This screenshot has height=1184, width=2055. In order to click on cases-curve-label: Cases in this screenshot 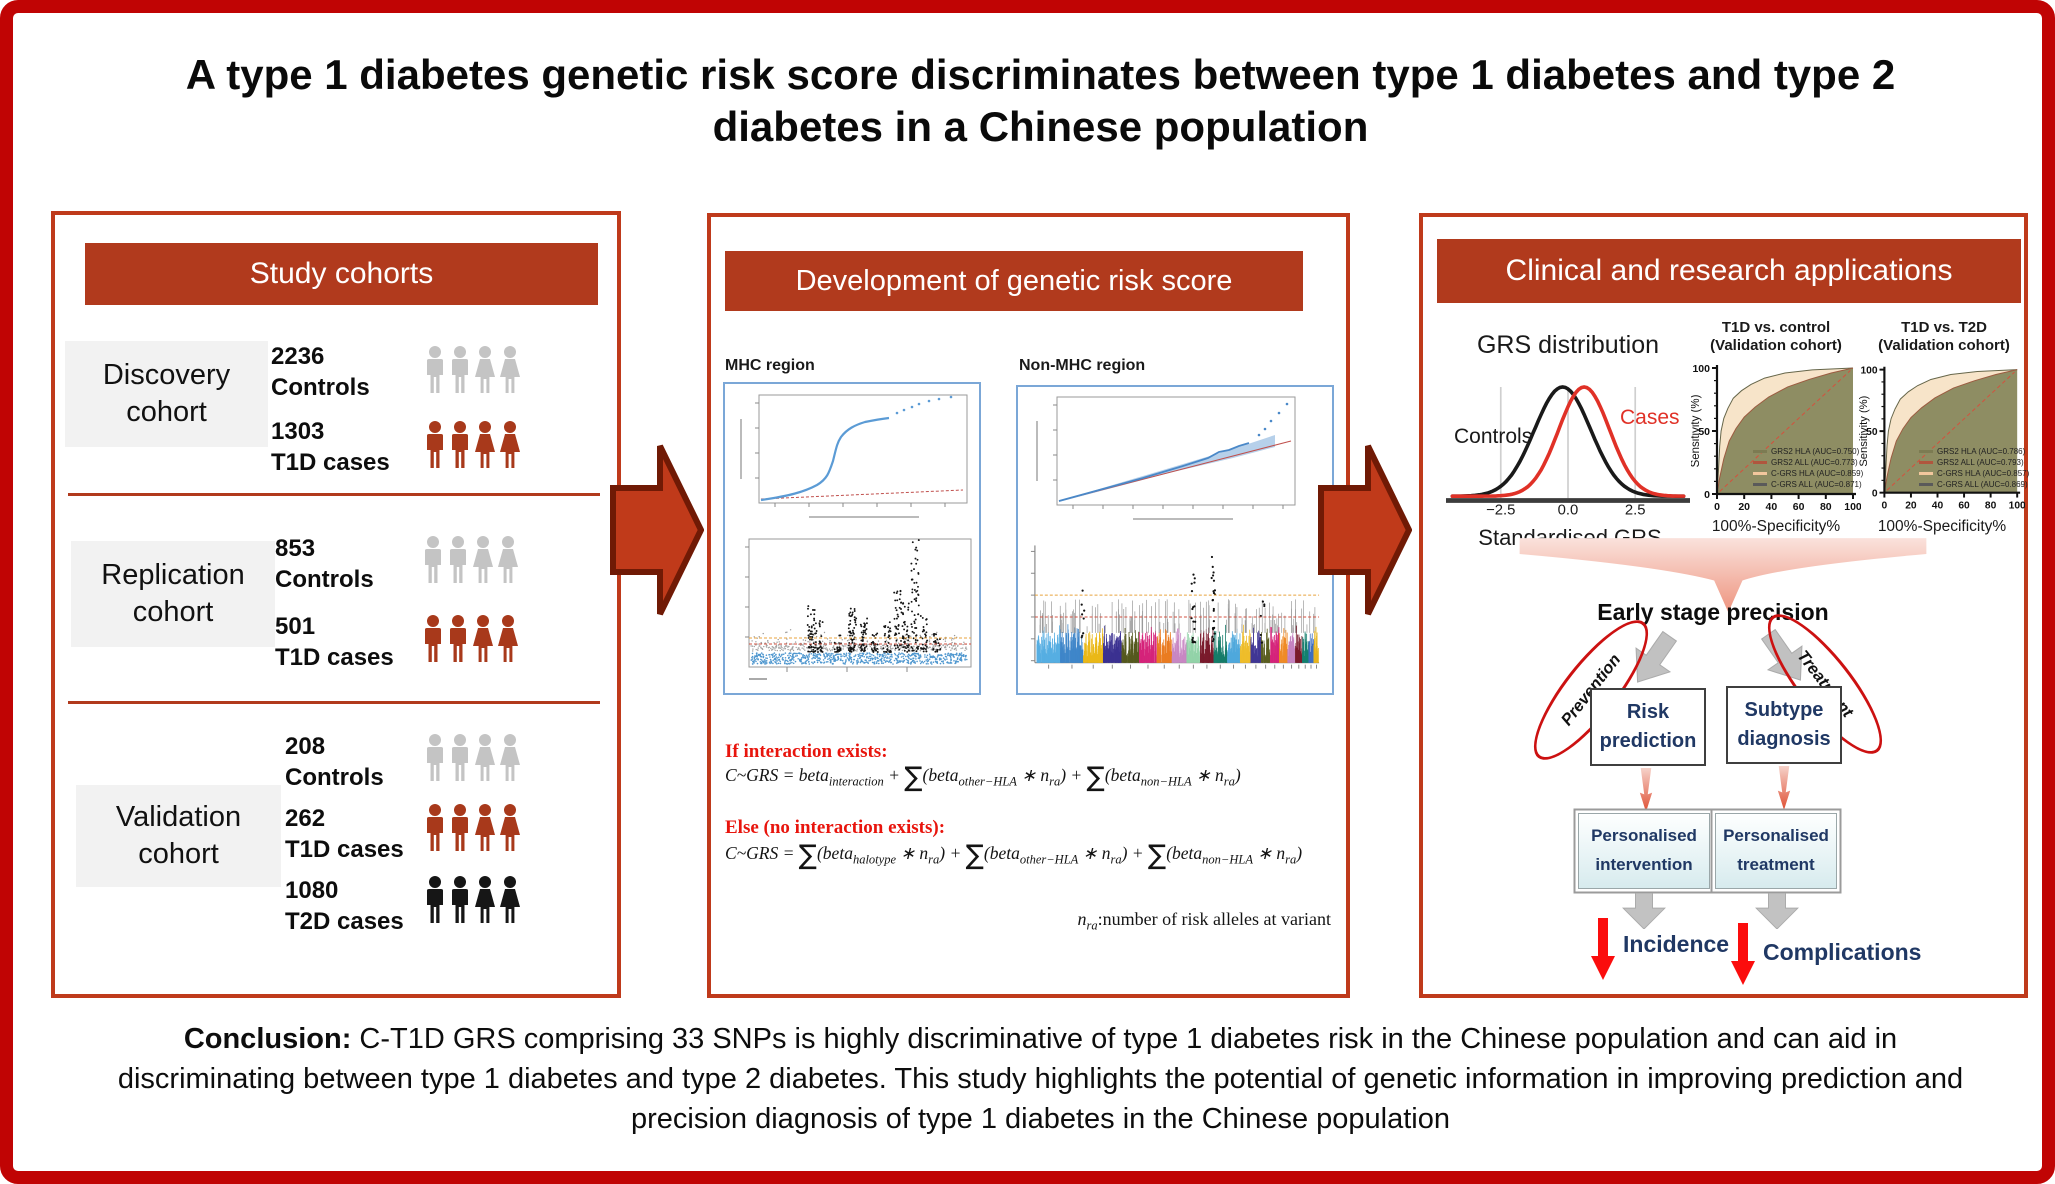, I will do `click(1650, 417)`.